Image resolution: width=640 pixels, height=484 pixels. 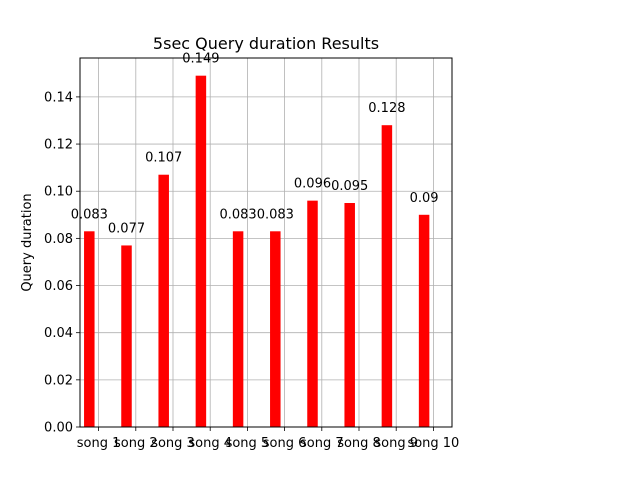 I want to click on bar-value-label: 0.09, so click(x=424, y=198).